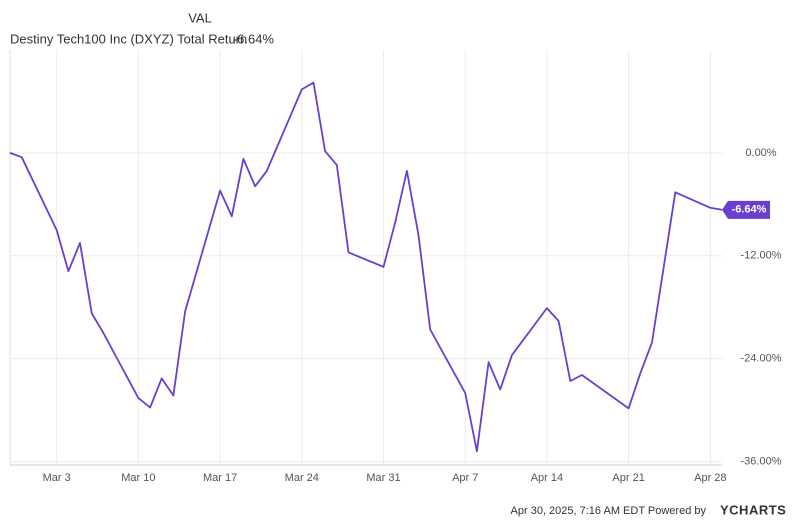 This screenshot has height=524, width=800. Describe the element at coordinates (753, 509) in the screenshot. I see `brand: YCHARTS` at that location.